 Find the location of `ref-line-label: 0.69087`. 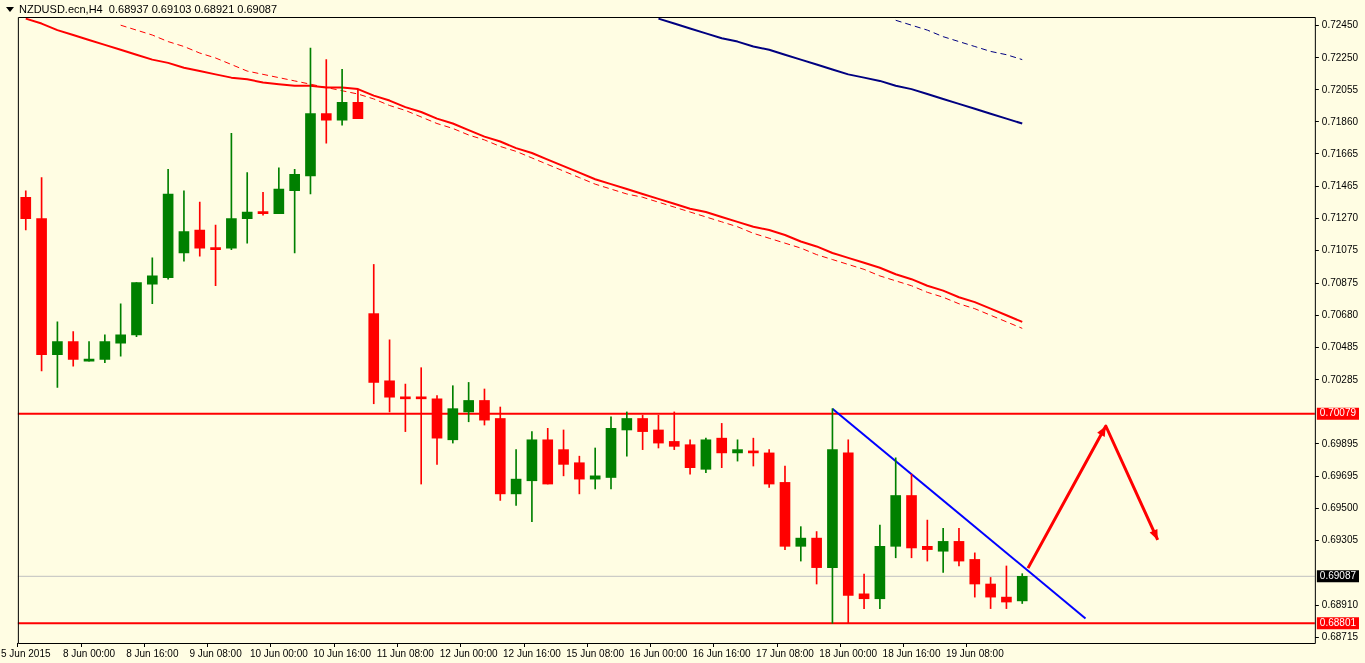

ref-line-label: 0.69087 is located at coordinates (1338, 576).